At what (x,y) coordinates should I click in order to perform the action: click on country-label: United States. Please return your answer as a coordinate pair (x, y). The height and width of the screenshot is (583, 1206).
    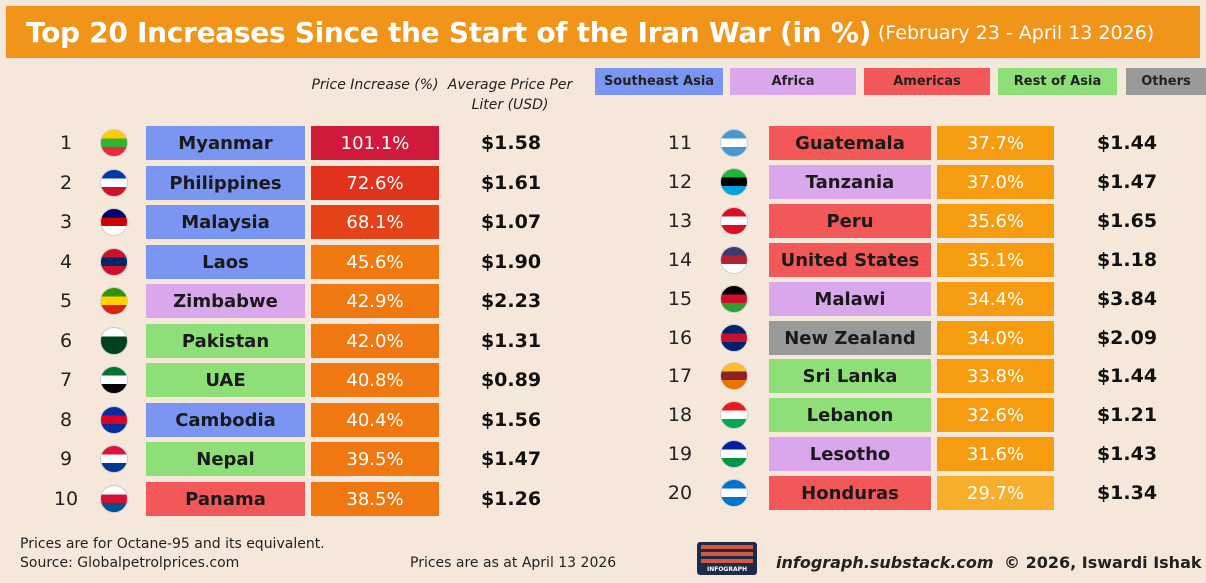
    Looking at the image, I should click on (850, 260).